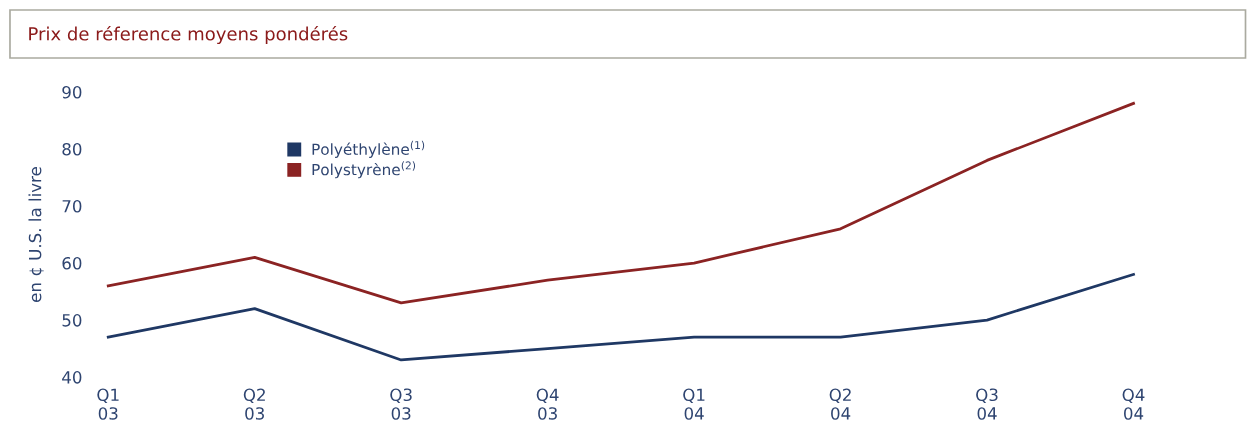 The height and width of the screenshot is (440, 1248). Describe the element at coordinates (987, 404) in the screenshot. I see `x-tick-label: Q3 04` at that location.